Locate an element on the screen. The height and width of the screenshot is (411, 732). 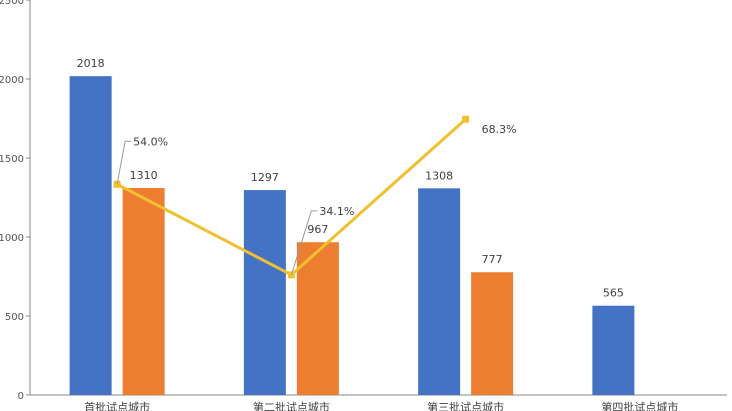
line-value-label: 34.1% is located at coordinates (336, 211).